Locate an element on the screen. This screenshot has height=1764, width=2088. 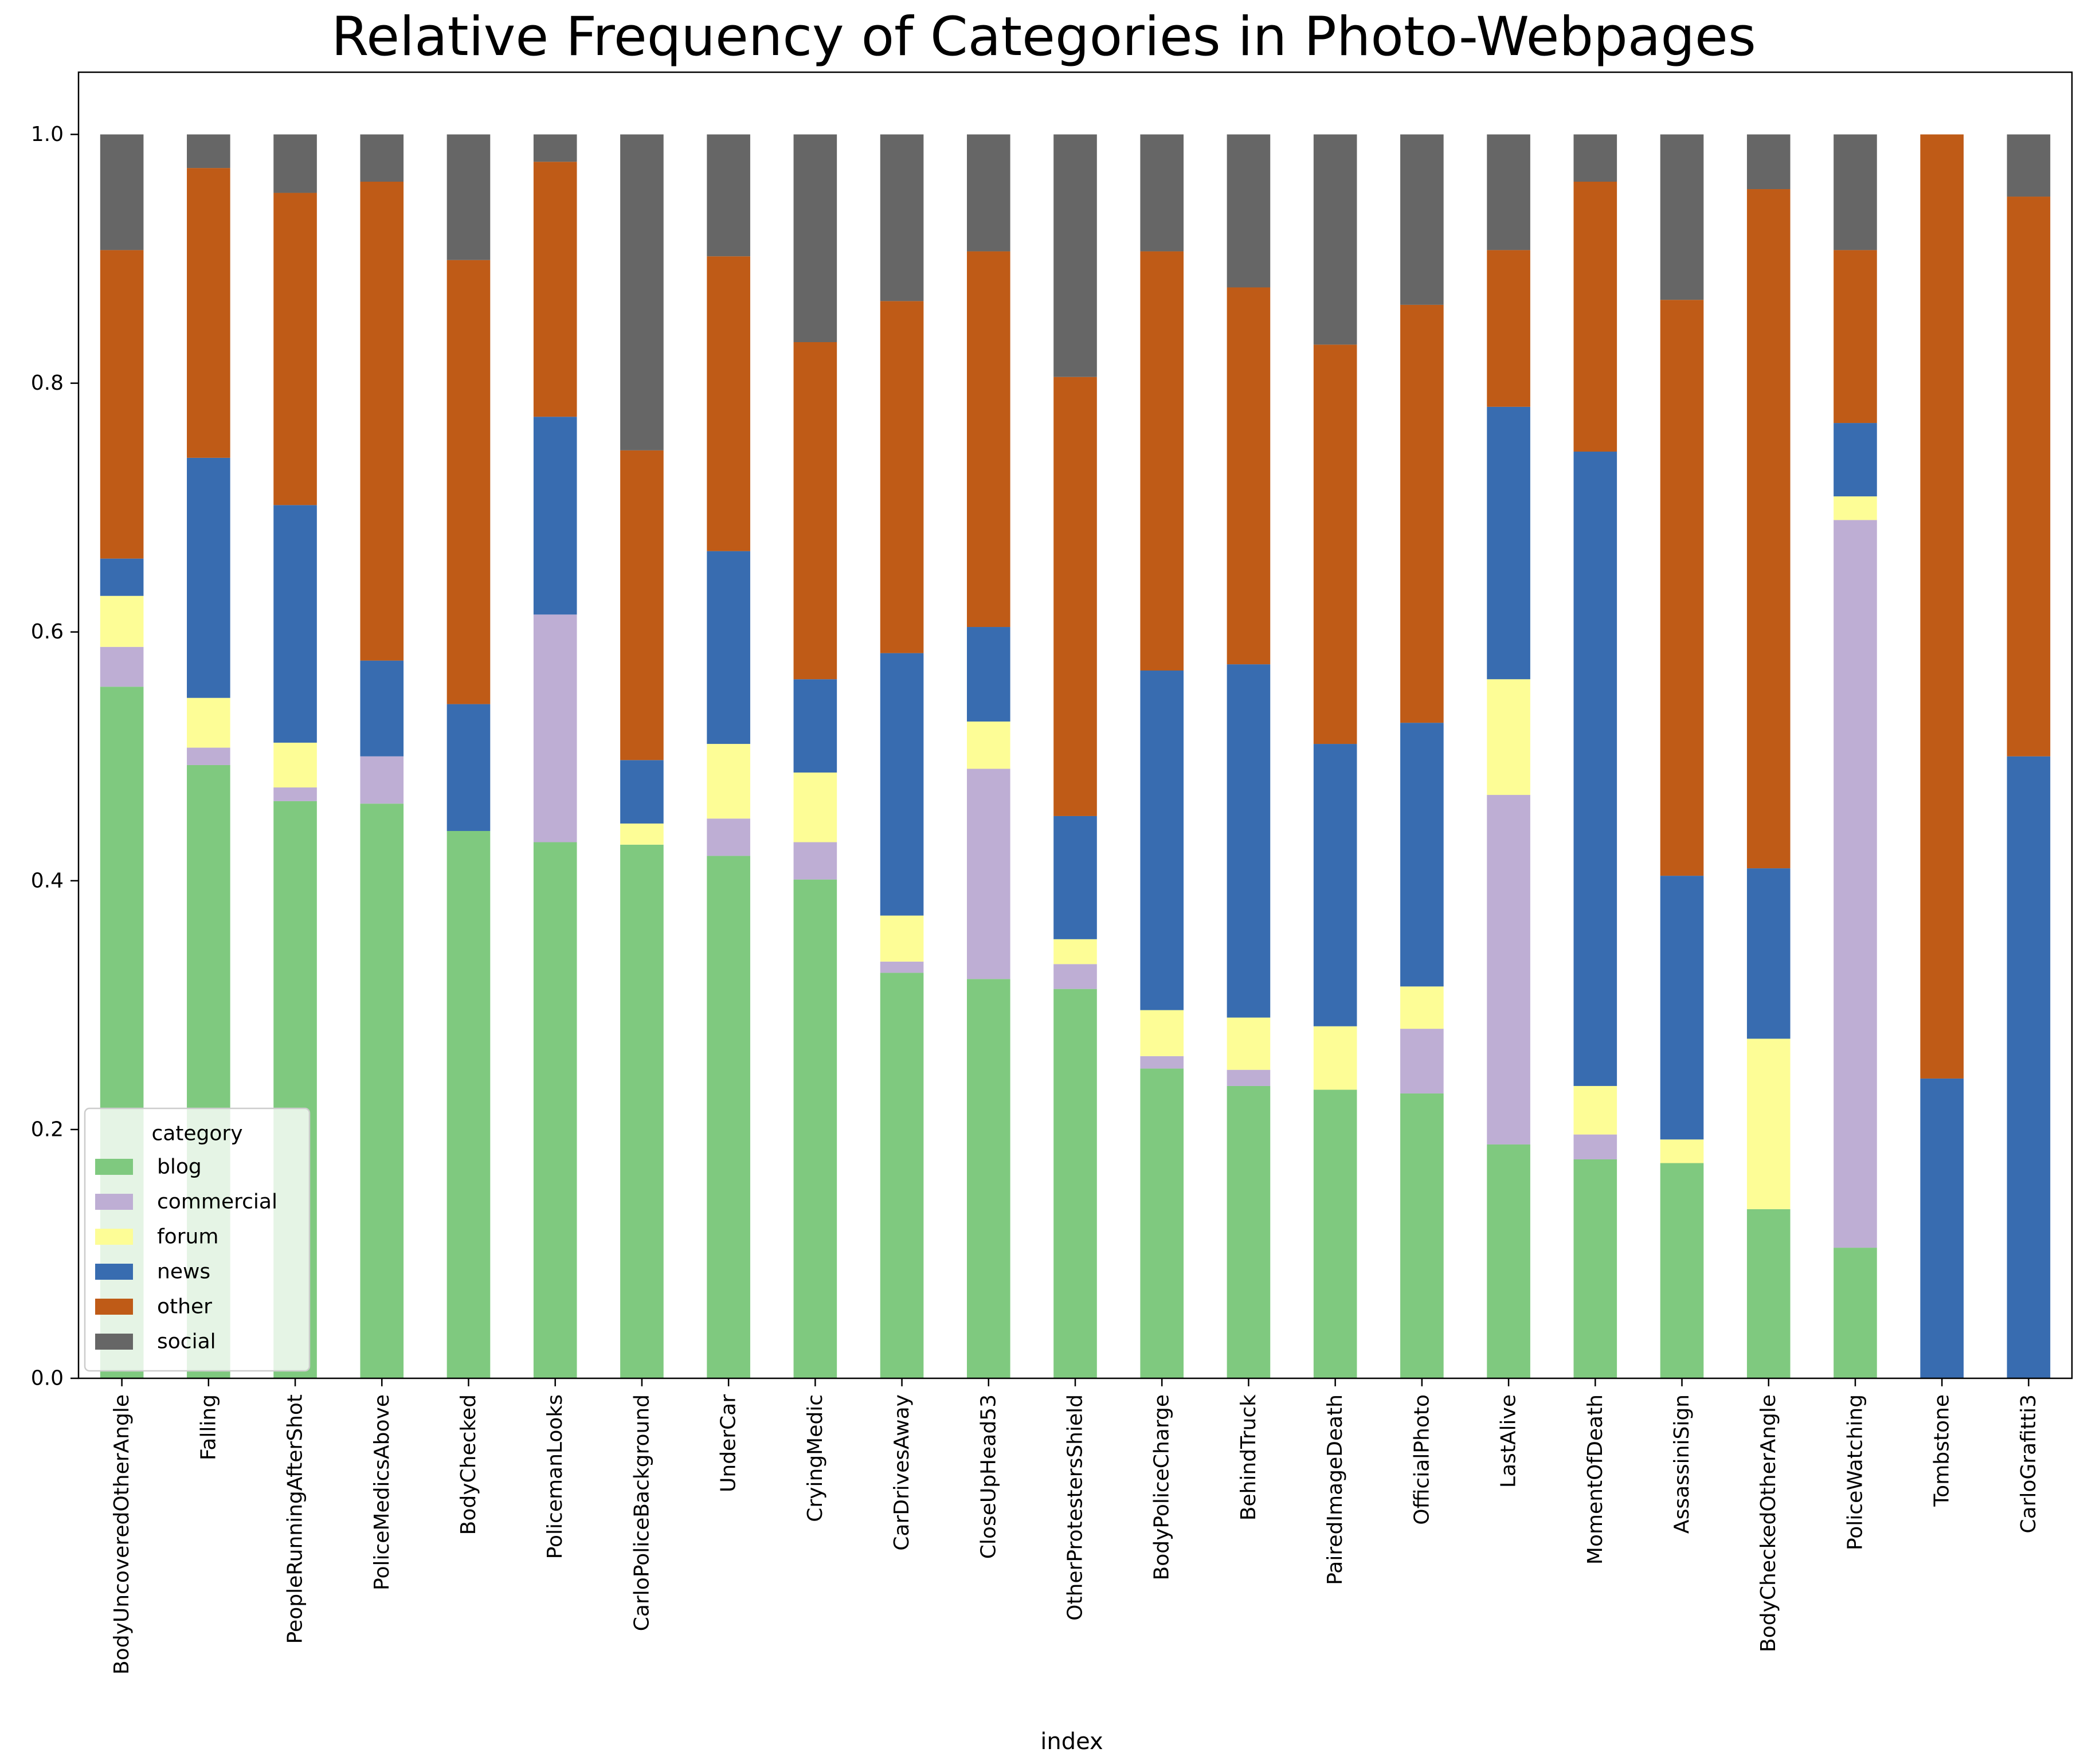
y-tick-label: 0.2 is located at coordinates (48, 1129).